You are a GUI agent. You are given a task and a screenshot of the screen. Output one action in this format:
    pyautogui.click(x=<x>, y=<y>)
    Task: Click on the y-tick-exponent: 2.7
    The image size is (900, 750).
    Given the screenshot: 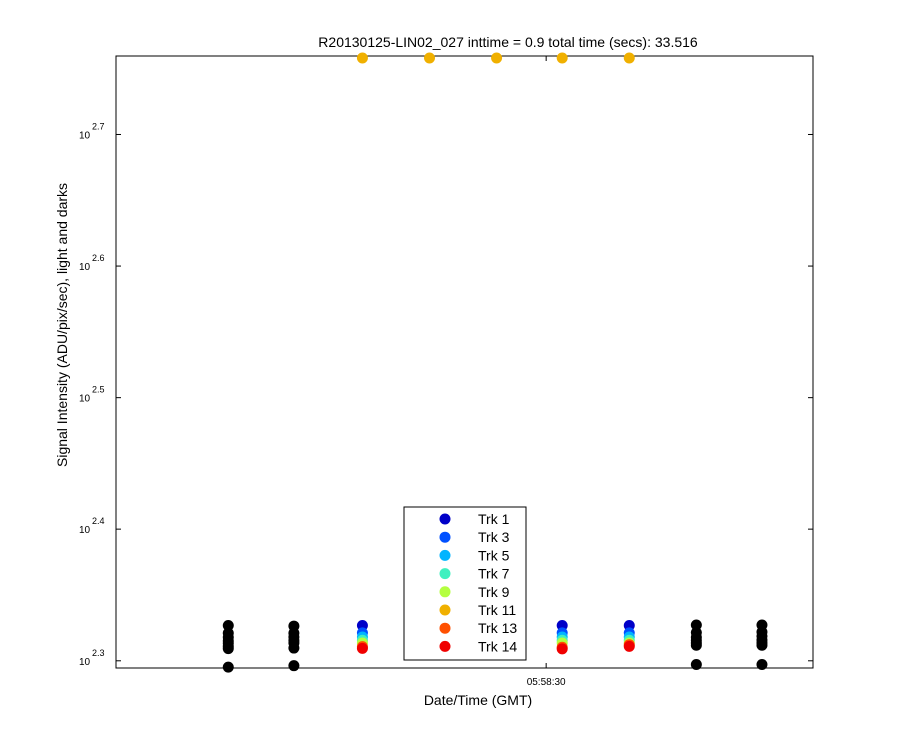 What is the action you would take?
    pyautogui.click(x=98, y=126)
    